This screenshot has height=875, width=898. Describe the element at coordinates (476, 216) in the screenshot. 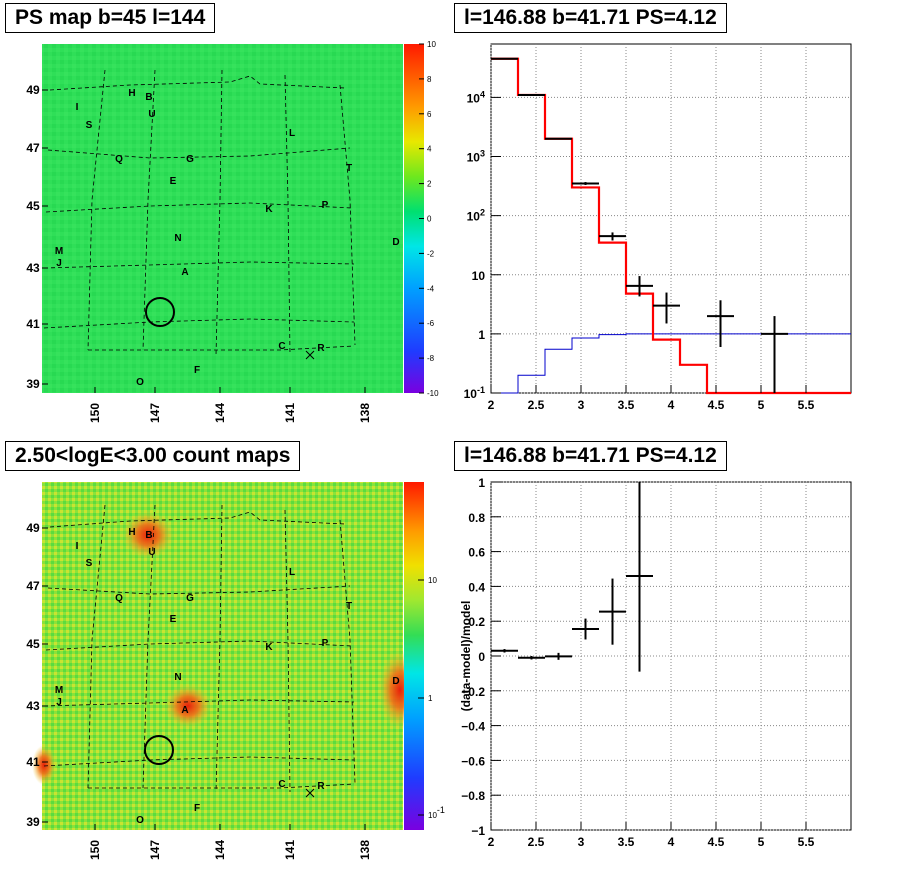

I see `y-tick-label: 10²` at that location.